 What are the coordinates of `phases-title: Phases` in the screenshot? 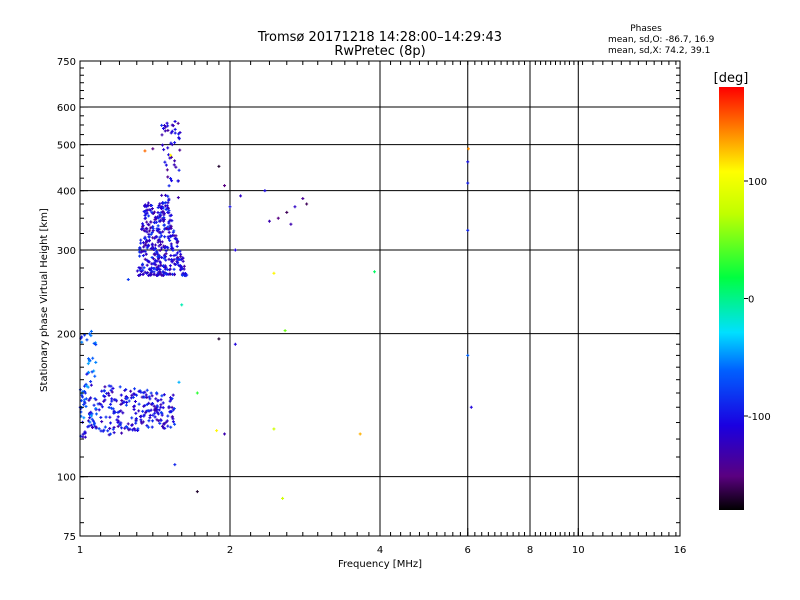 It's located at (646, 29).